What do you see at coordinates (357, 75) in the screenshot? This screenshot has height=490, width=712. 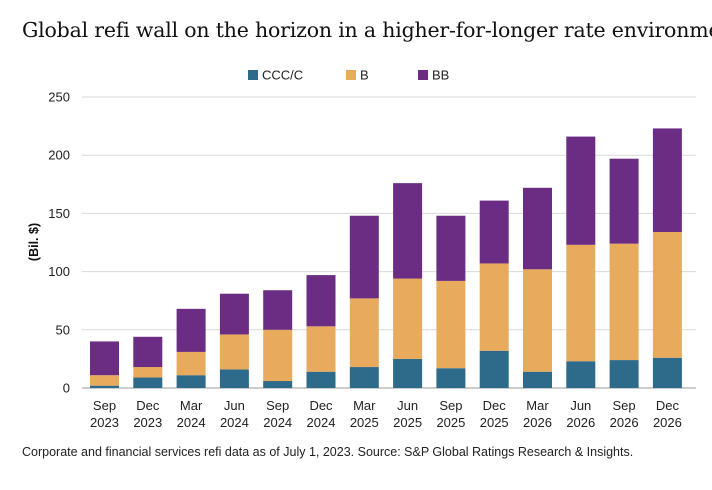 I see `legend-item: B` at bounding box center [357, 75].